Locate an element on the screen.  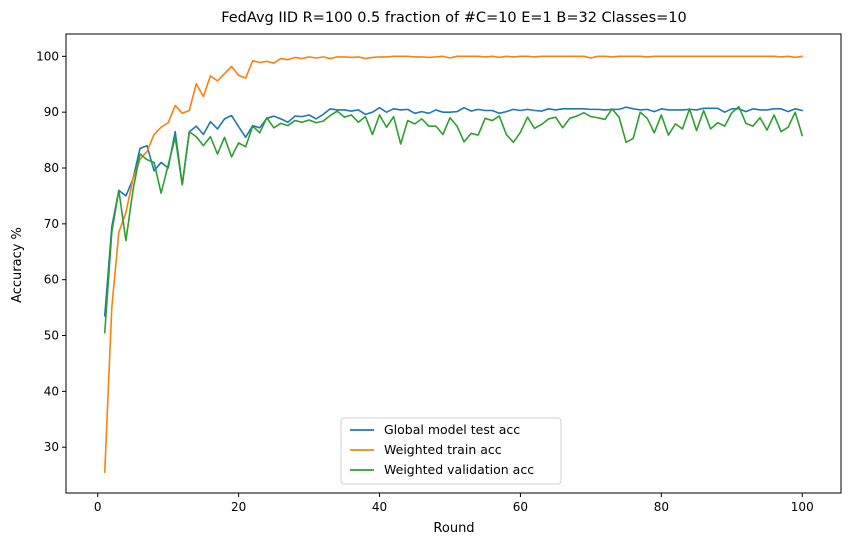
x-tick-label: 20 is located at coordinates (238, 507).